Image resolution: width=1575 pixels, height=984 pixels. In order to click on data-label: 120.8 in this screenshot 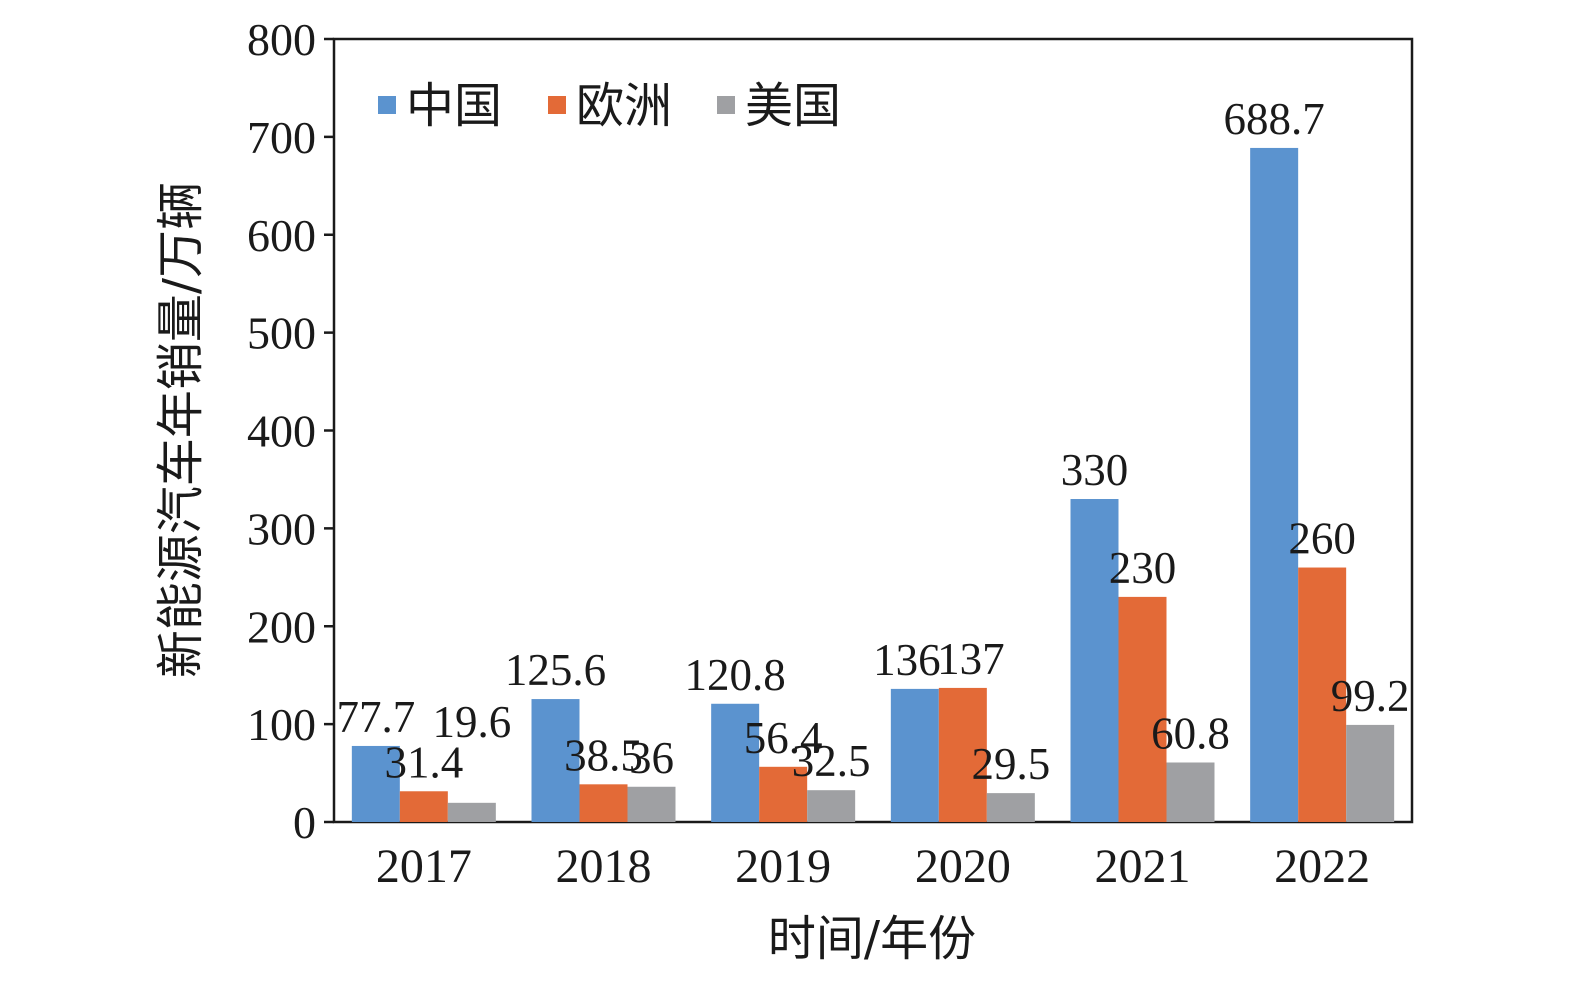, I will do `click(735, 675)`.